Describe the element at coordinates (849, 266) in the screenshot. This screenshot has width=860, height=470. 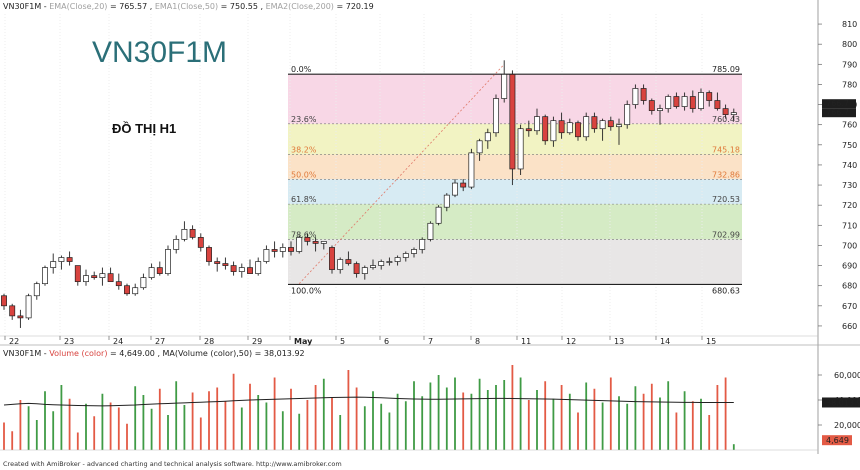
I see `y-tick-label-3: 690` at that location.